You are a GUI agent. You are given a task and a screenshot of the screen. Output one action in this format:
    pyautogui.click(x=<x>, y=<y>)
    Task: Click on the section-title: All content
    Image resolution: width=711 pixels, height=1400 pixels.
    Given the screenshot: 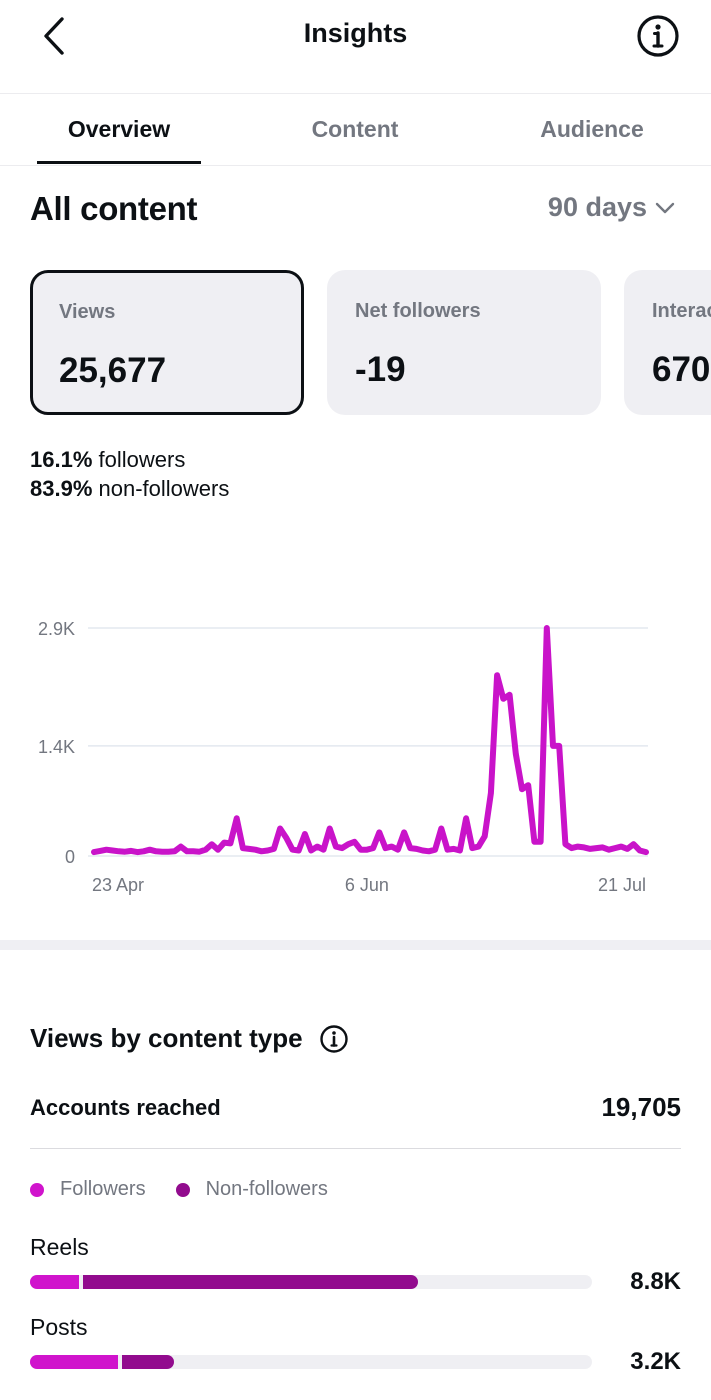 What is the action you would take?
    pyautogui.click(x=114, y=208)
    